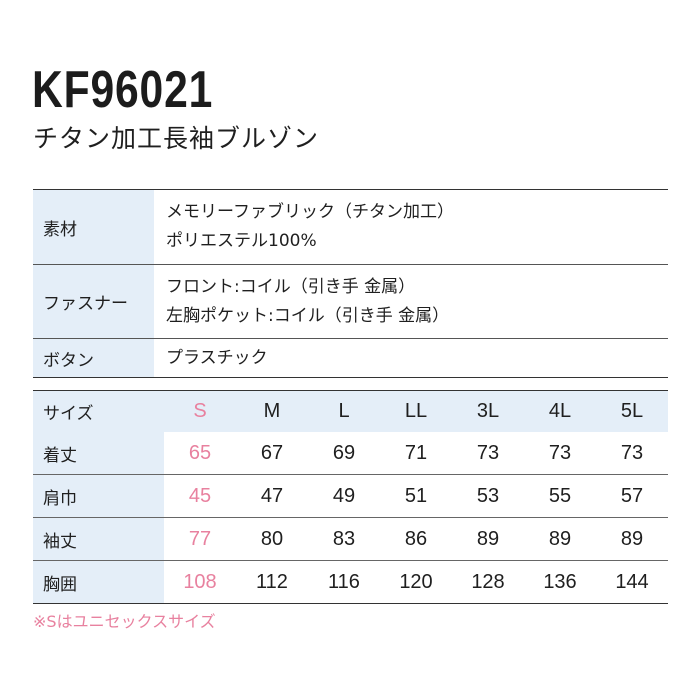 This screenshot has width=700, height=700. What do you see at coordinates (200, 411) in the screenshot?
I see `size-col-header: S` at bounding box center [200, 411].